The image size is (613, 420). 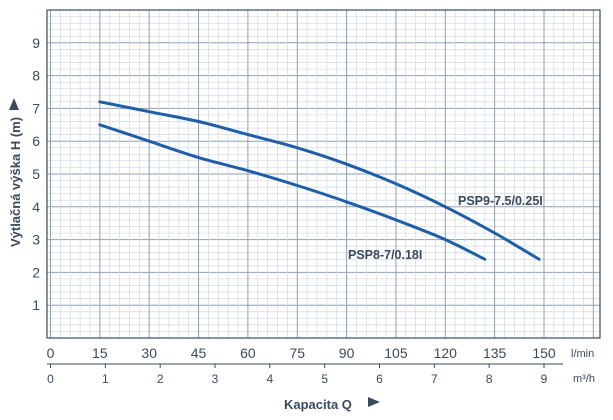 I want to click on y-tick-label: 3, so click(x=36, y=240).